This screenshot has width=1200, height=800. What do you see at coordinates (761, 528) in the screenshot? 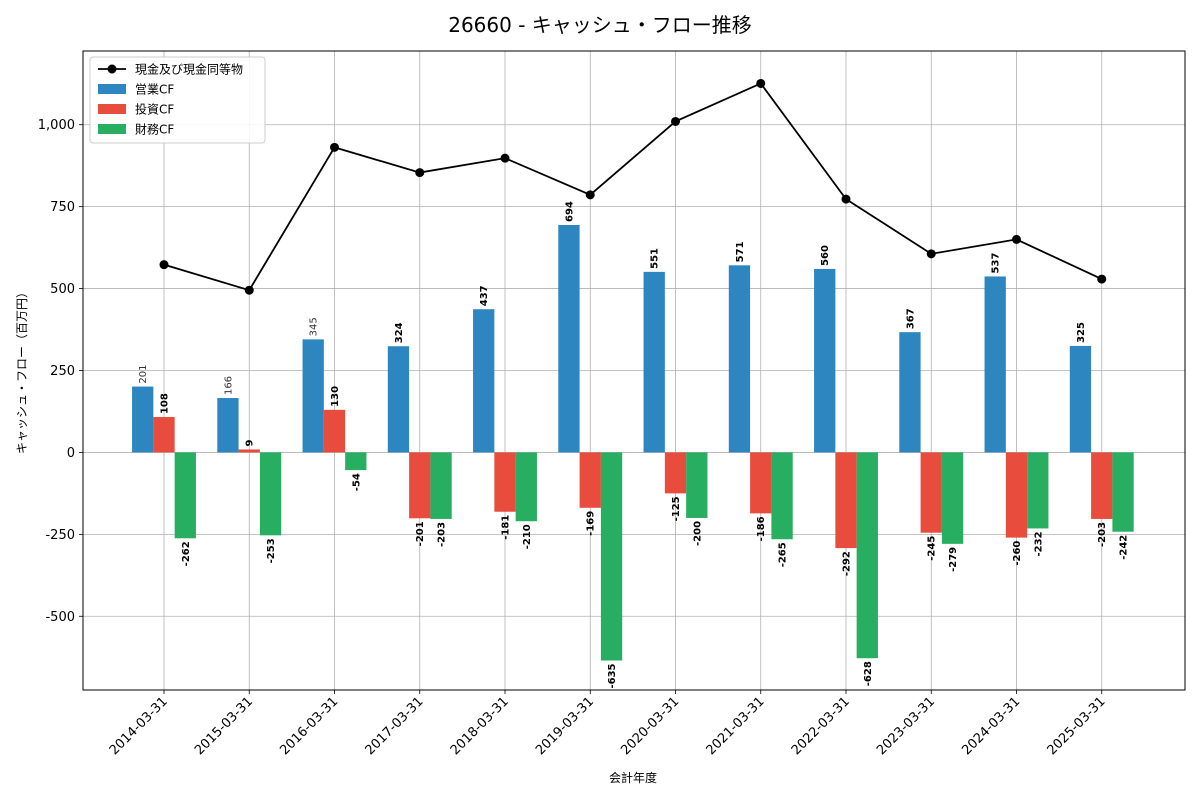
I see `bar-value-label: -186` at bounding box center [761, 528].